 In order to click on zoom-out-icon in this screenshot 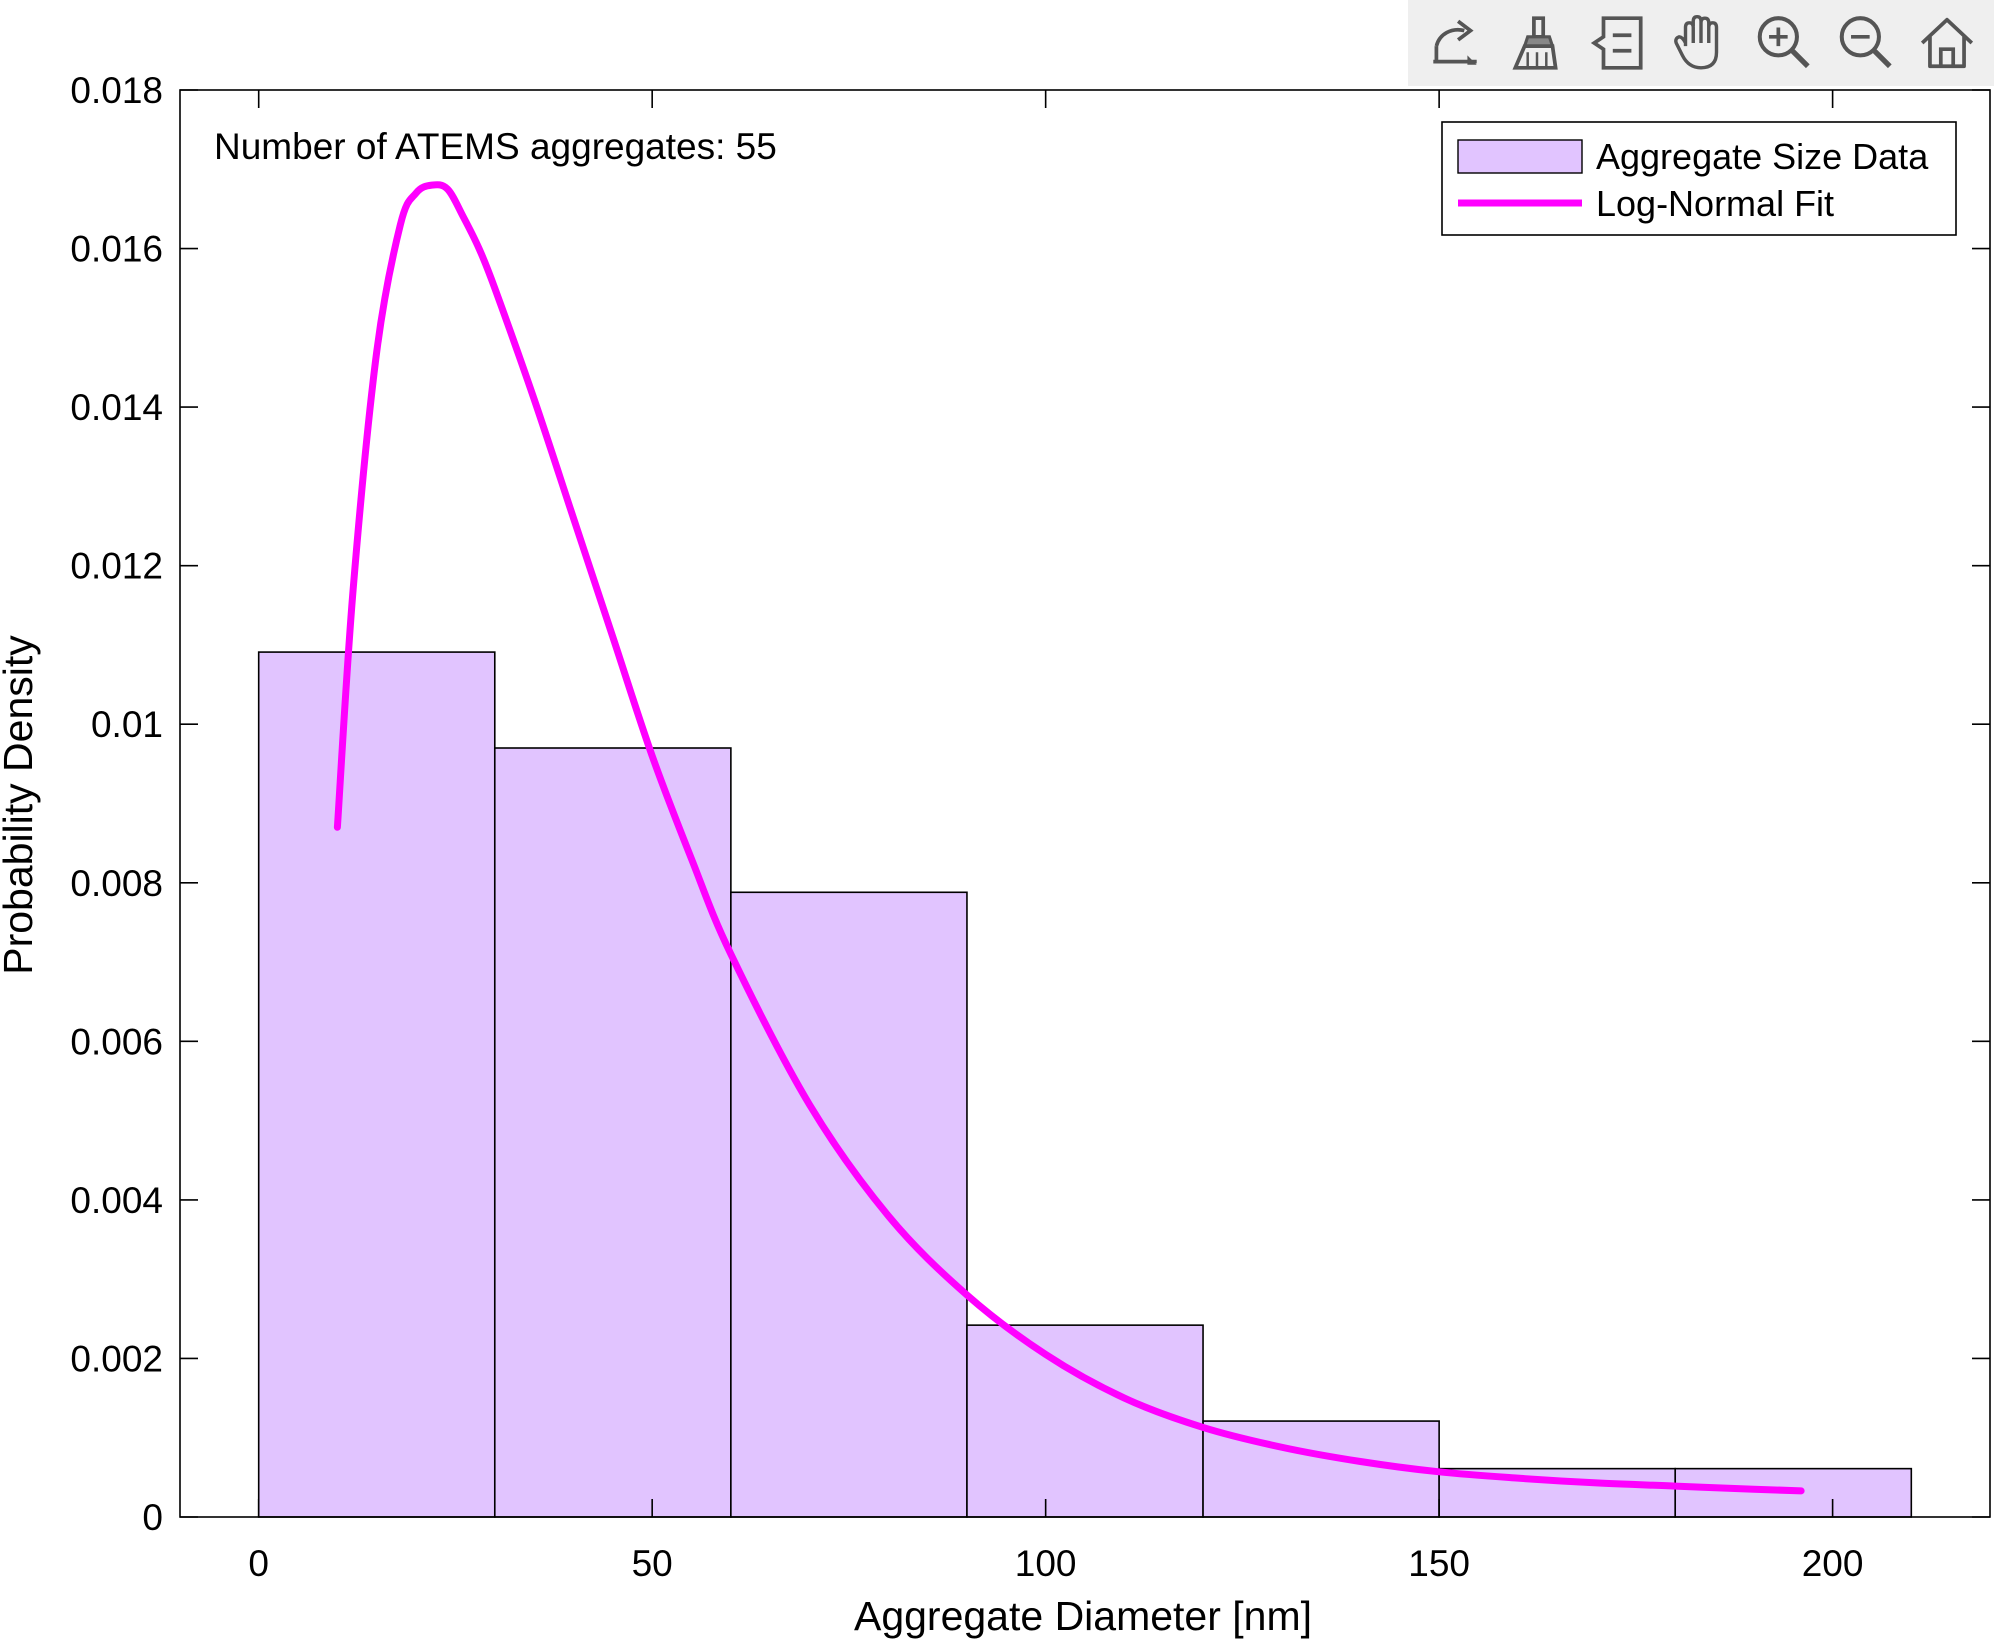, I will do `click(1865, 42)`.